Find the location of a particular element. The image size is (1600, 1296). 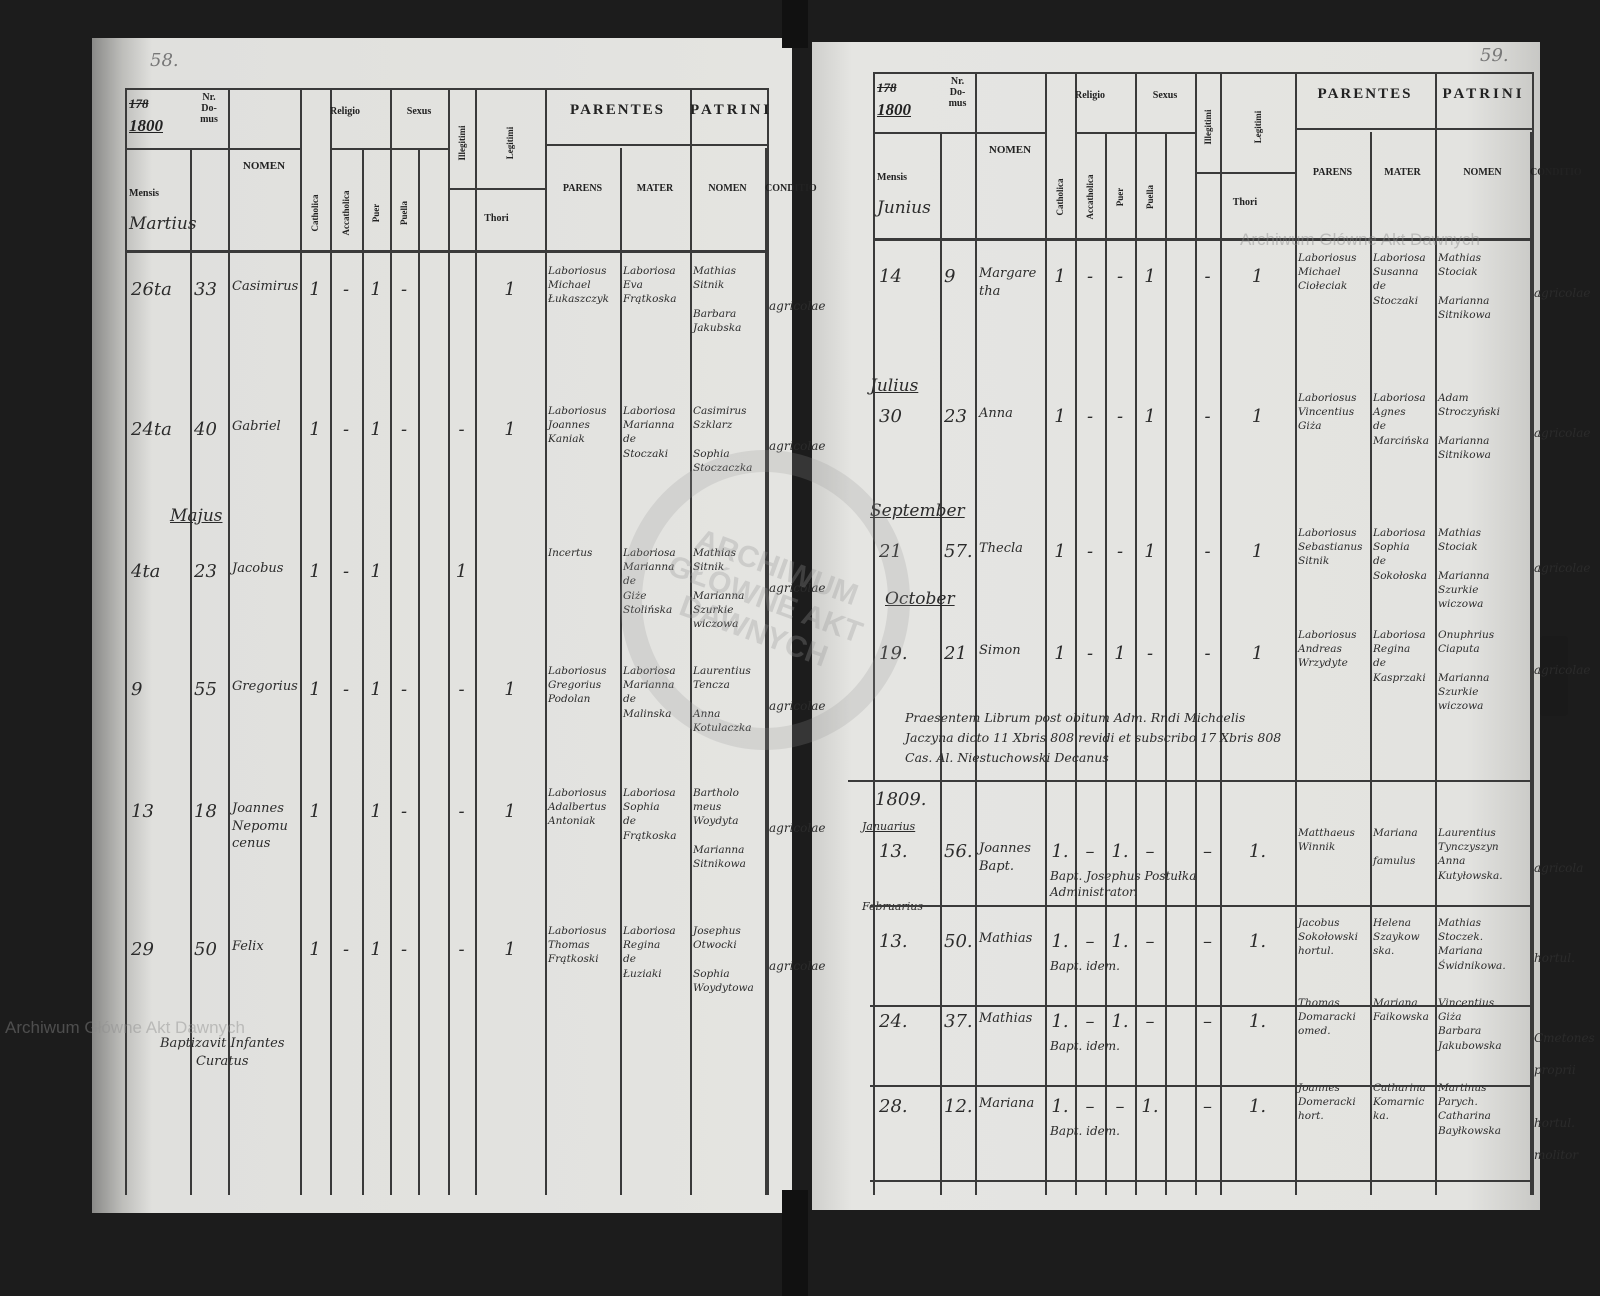

religio-header: Religio is located at coordinates (1090, 95).